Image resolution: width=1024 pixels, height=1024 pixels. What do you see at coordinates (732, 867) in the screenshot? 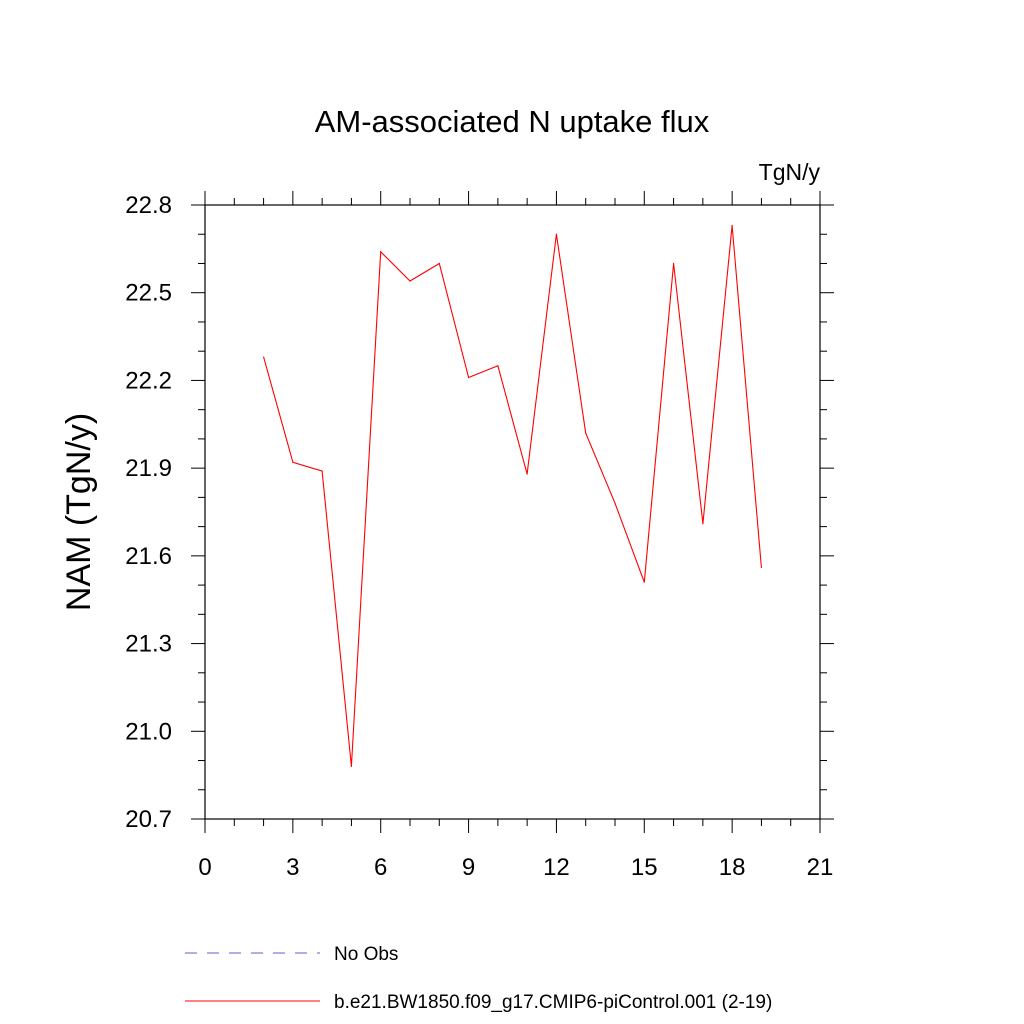
I see `x-tick-label: 18` at bounding box center [732, 867].